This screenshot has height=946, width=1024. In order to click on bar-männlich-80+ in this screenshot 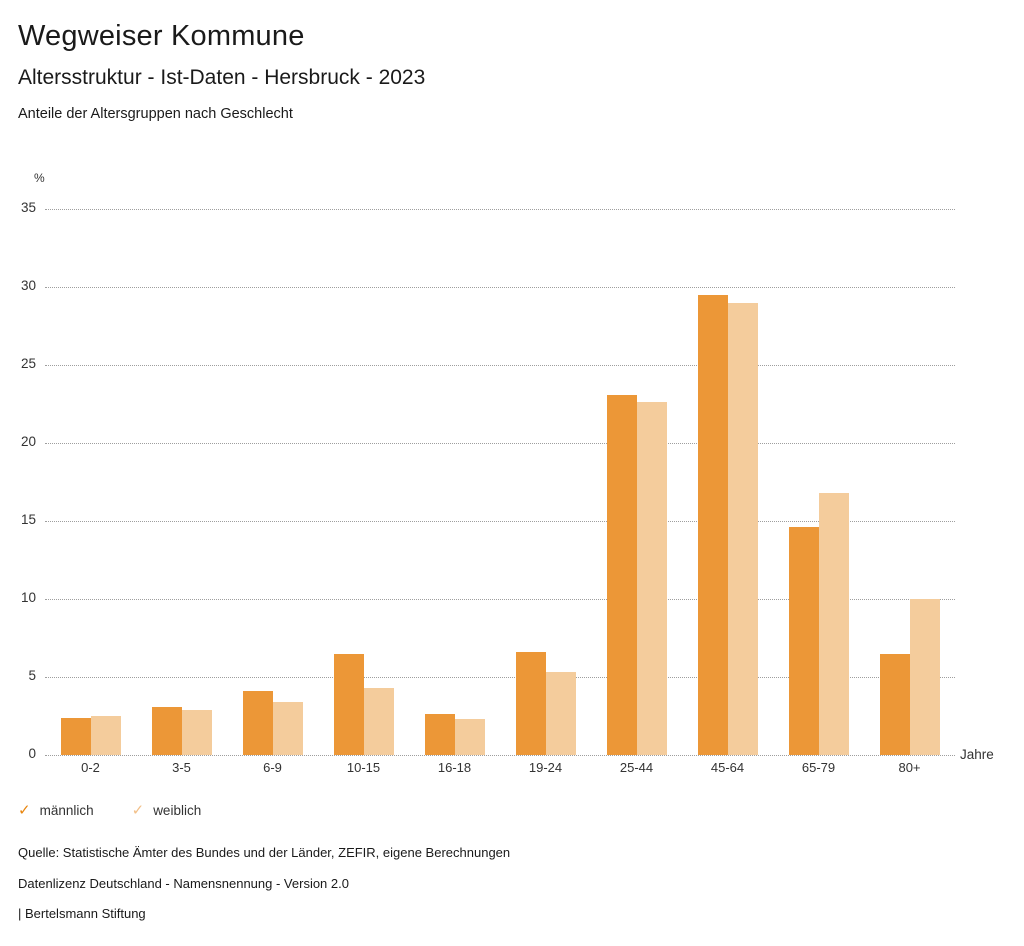, I will do `click(894, 704)`.